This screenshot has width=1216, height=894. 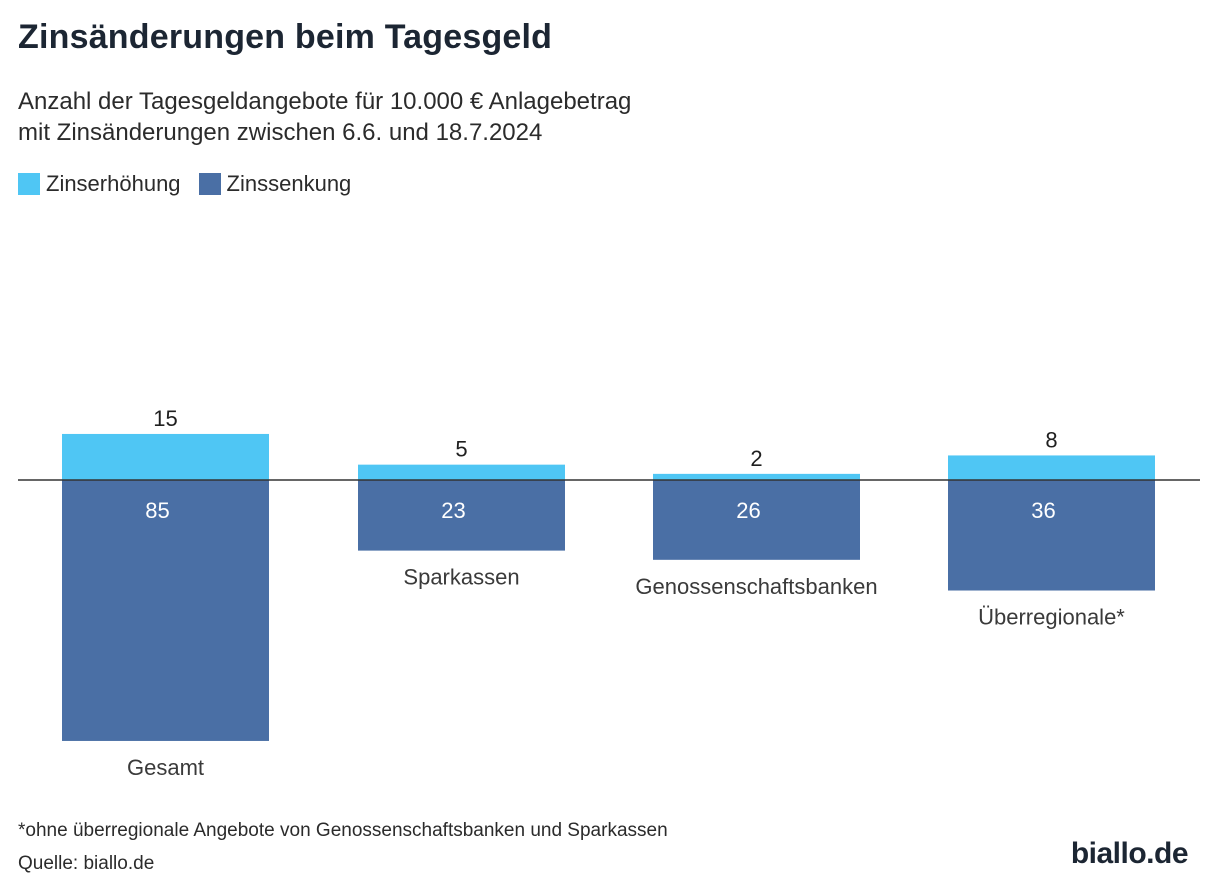 I want to click on legend-item-increase: Zinserhöhung, so click(x=99, y=184).